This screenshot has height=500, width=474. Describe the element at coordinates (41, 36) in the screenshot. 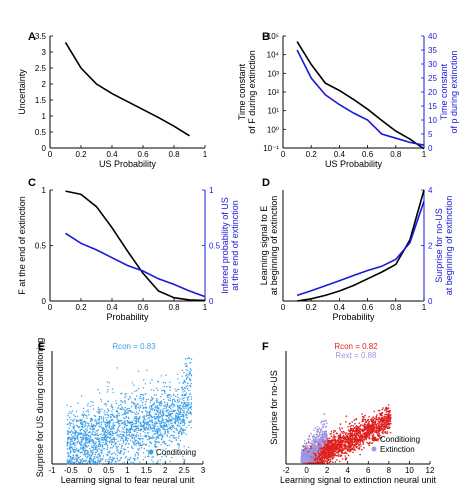

I see `y-tick-label: 3.5` at that location.